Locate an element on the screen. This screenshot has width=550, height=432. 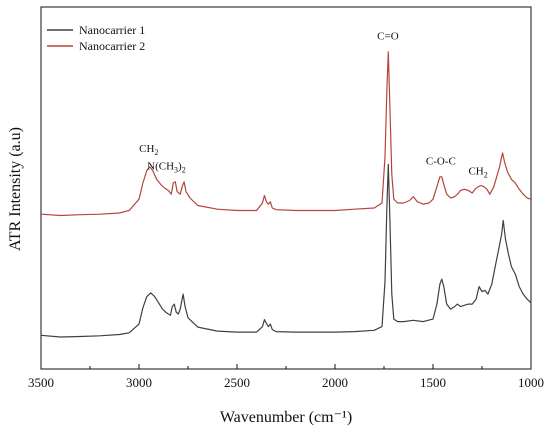
x-tick-label: 3000 is located at coordinates (139, 382).